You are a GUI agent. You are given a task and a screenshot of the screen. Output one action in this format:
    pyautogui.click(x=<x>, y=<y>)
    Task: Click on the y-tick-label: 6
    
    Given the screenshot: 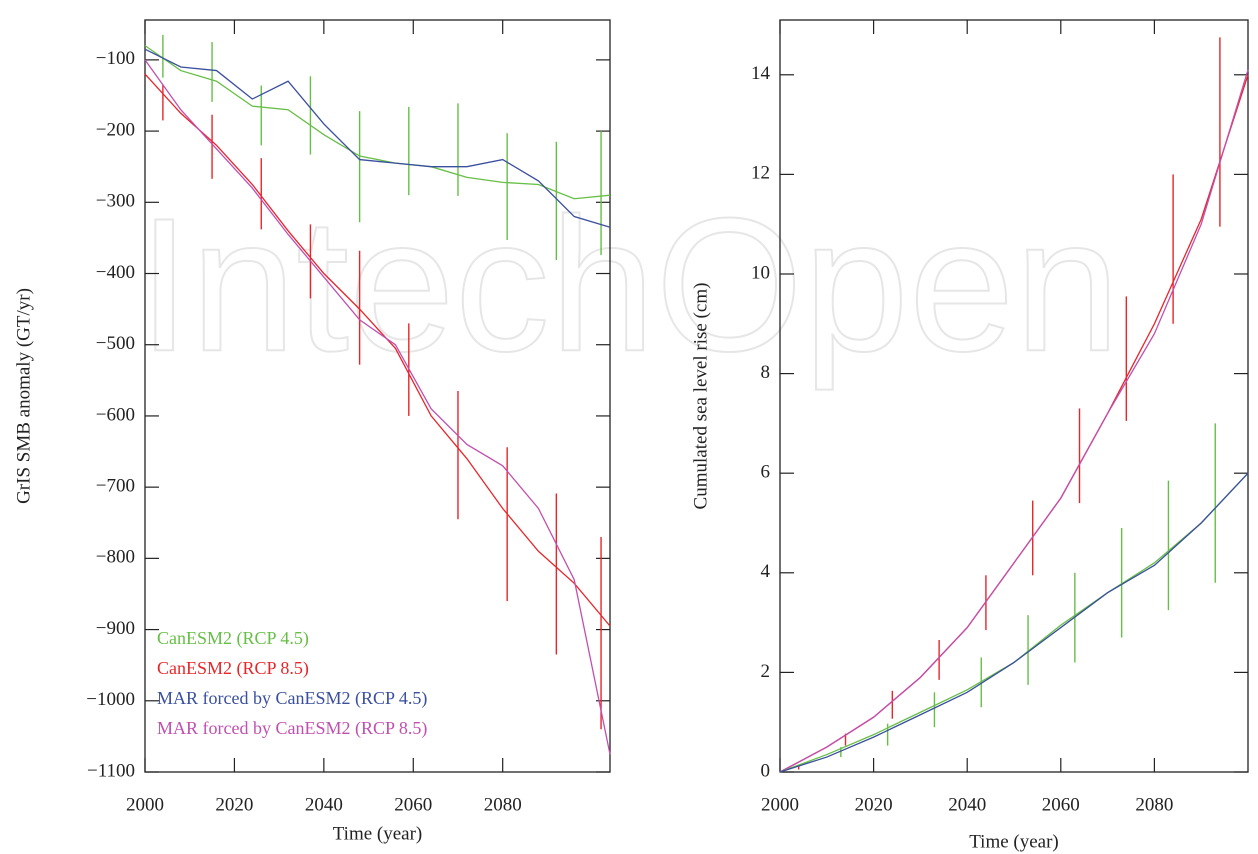 What is the action you would take?
    pyautogui.click(x=766, y=472)
    